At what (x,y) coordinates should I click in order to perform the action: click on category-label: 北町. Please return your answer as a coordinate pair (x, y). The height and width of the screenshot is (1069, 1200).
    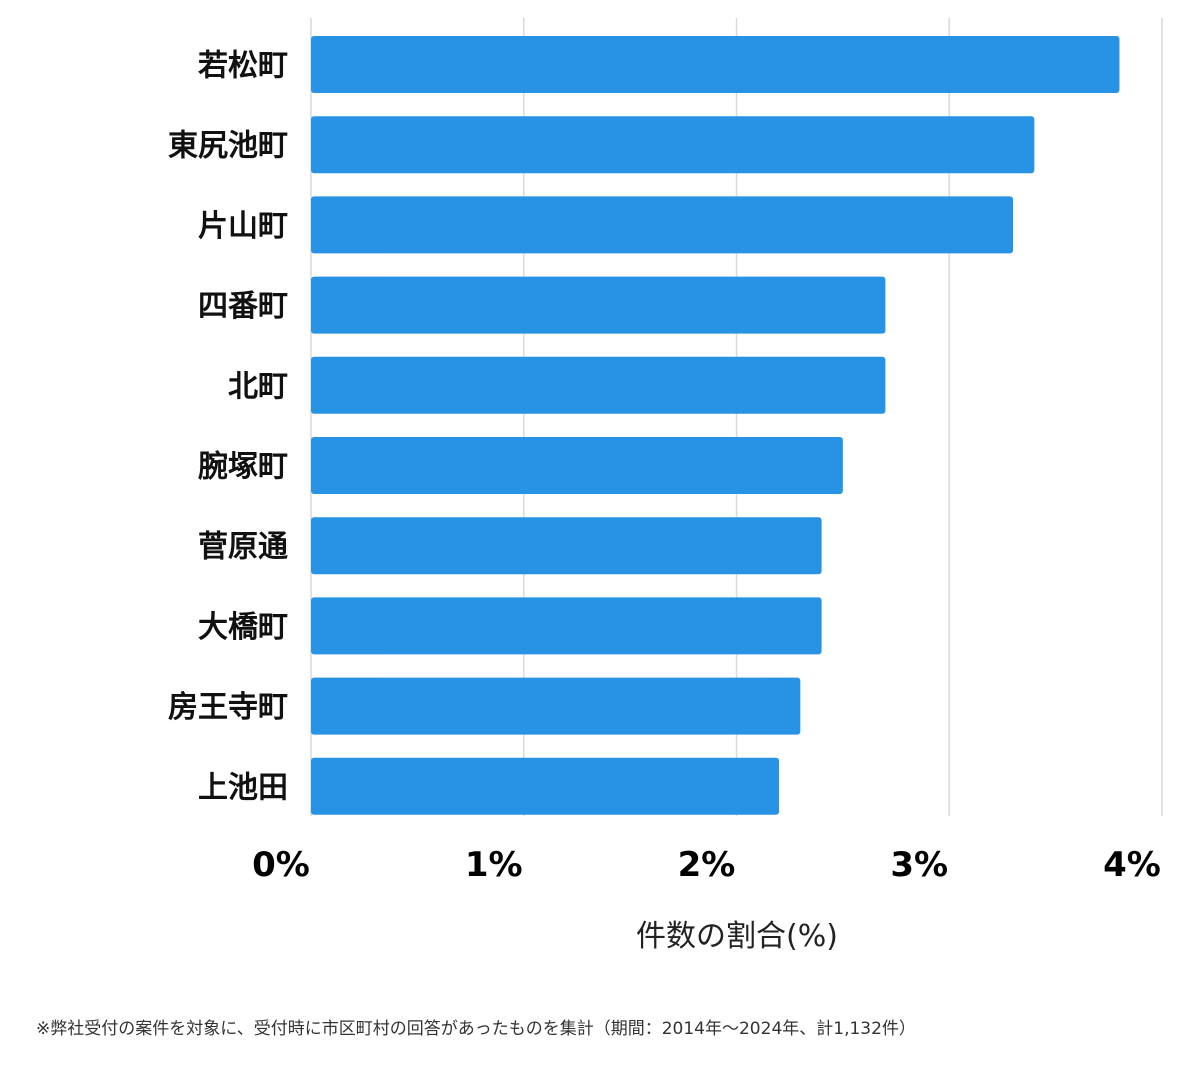
    Looking at the image, I should click on (258, 386).